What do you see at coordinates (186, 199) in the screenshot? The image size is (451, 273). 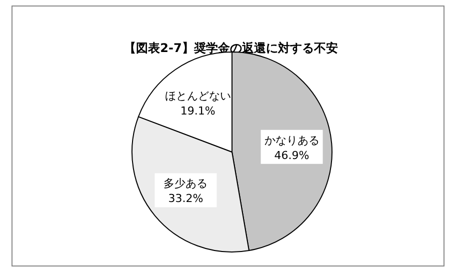 I see `data-label: 33.2%` at bounding box center [186, 199].